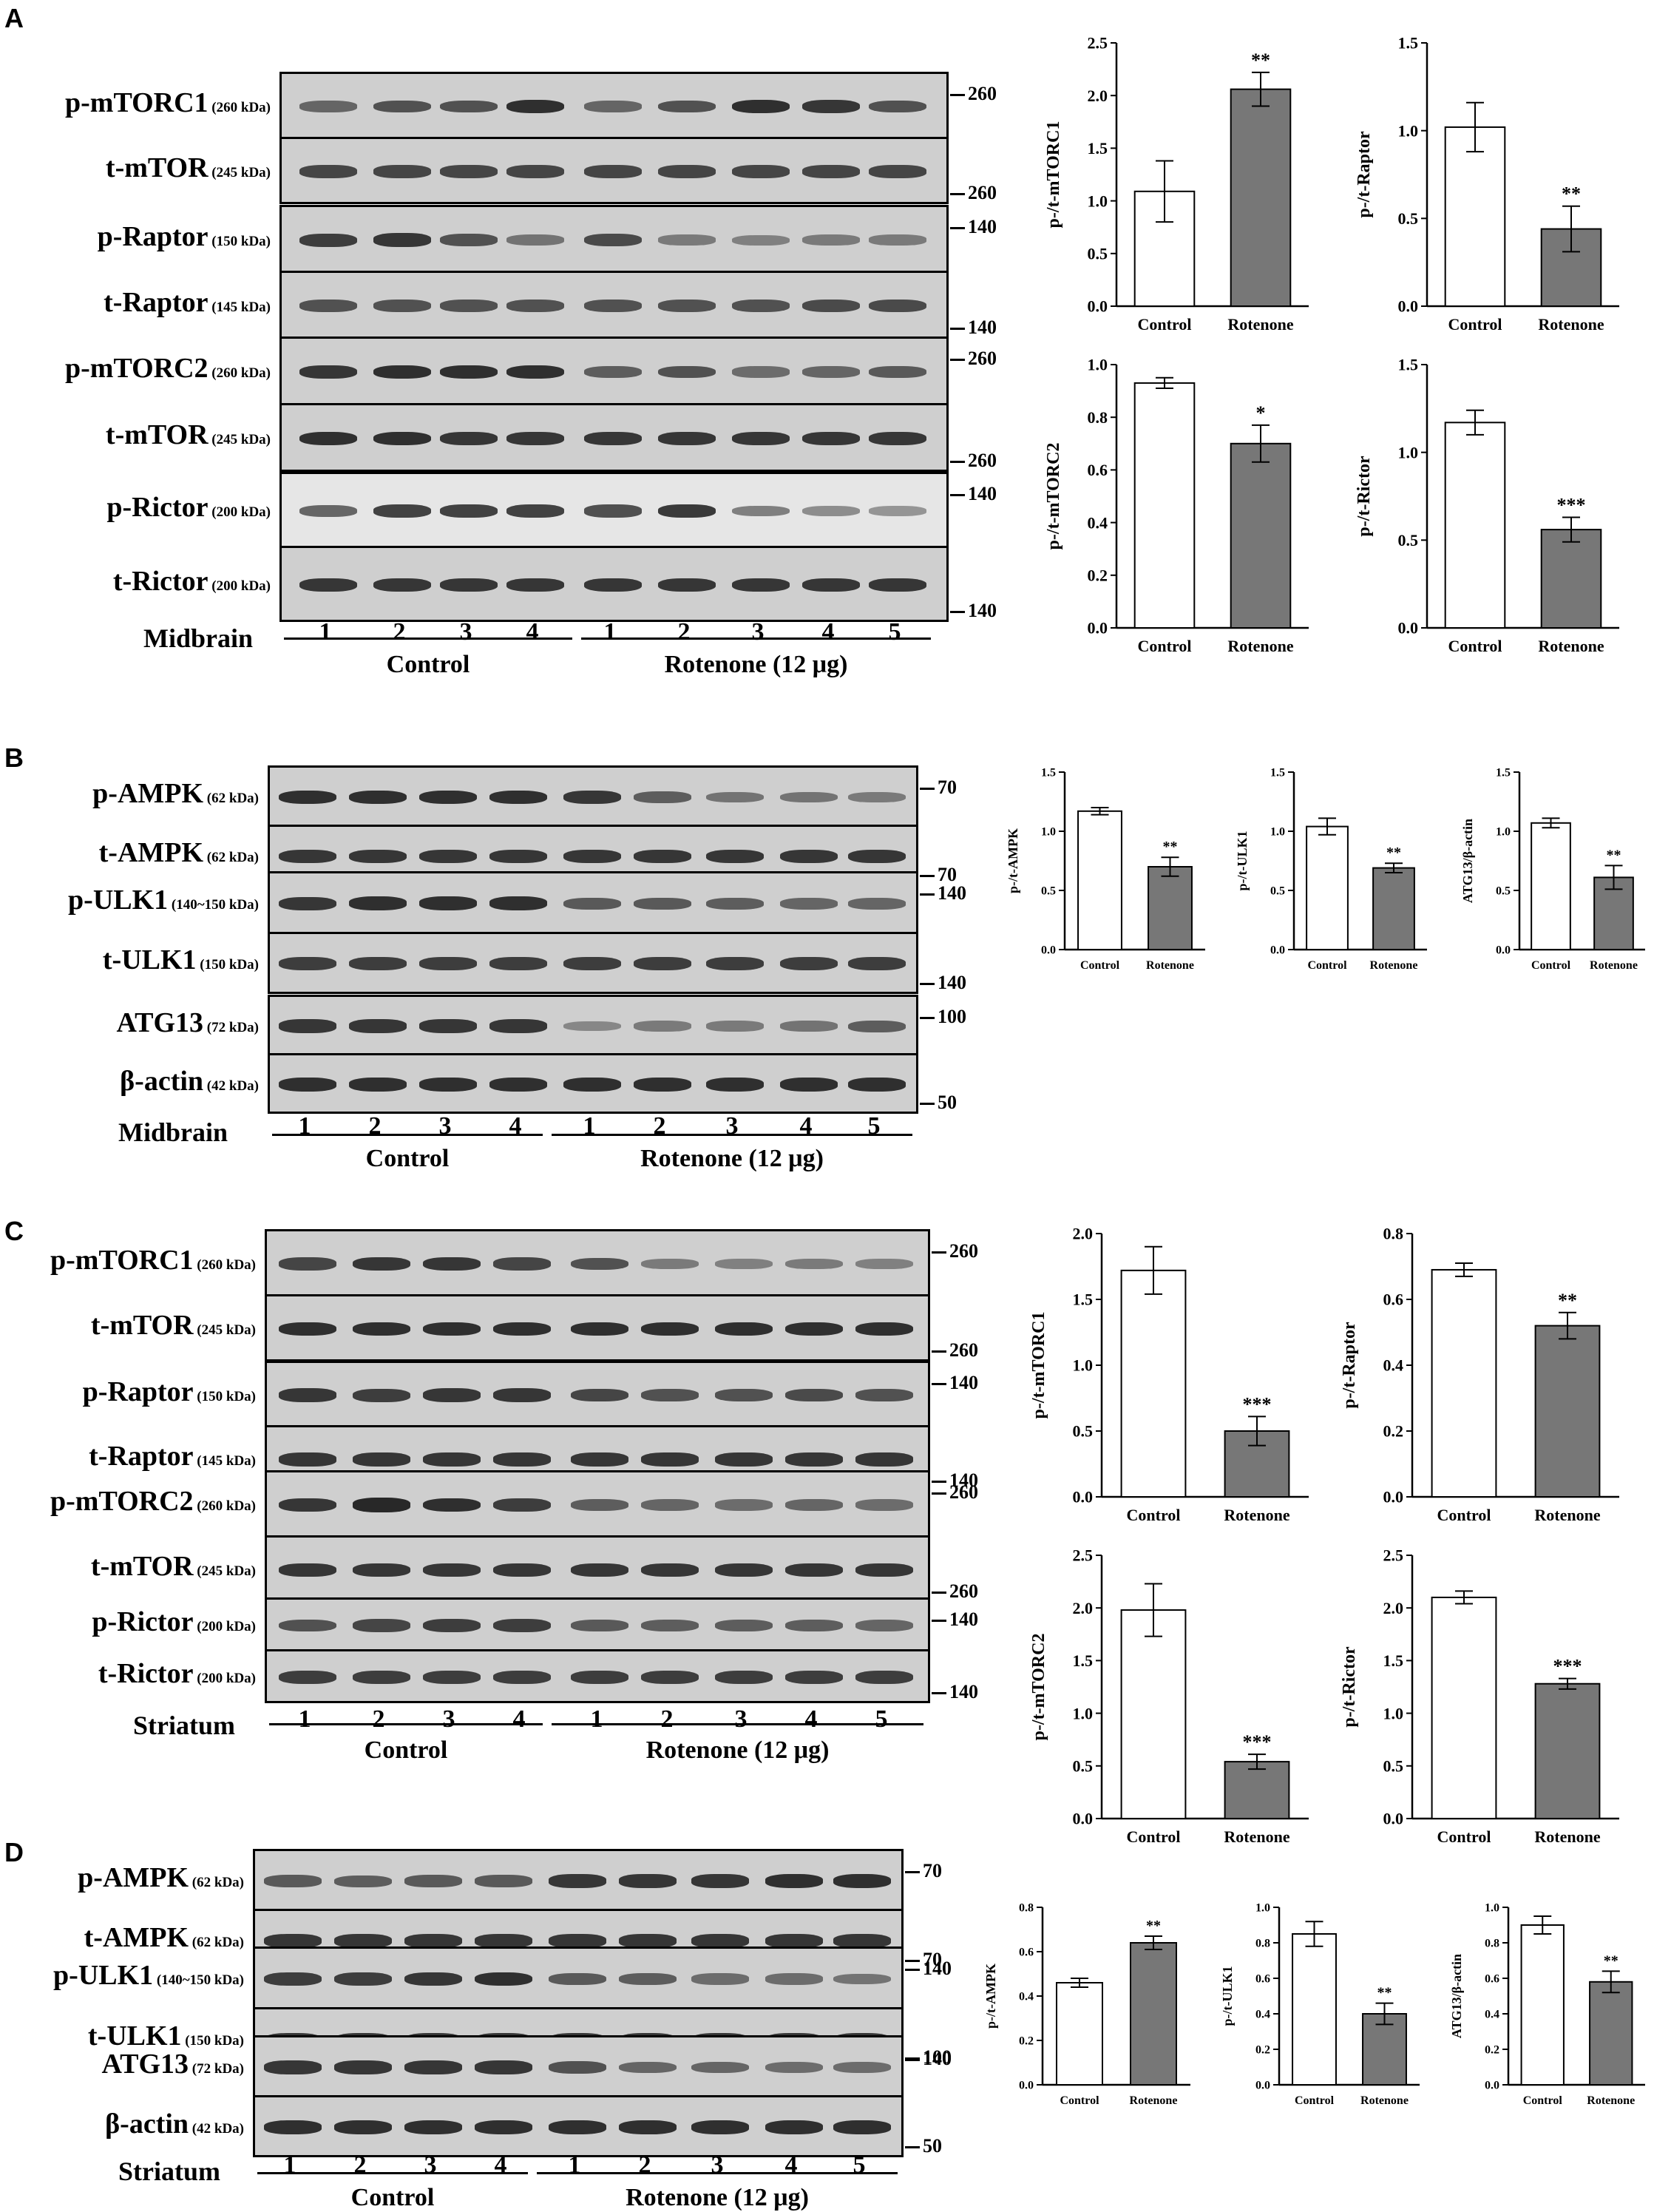 This screenshot has width=1654, height=2212. I want to click on protein-kda: (150 kDa), so click(224, 1396).